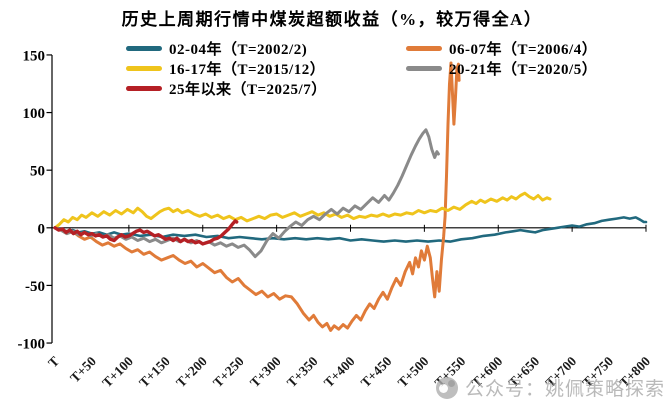 Image resolution: width=668 pixels, height=413 pixels. Describe the element at coordinates (248, 89) in the screenshot. I see `legend-label-25: 25年以来（T=2025/7）` at that location.